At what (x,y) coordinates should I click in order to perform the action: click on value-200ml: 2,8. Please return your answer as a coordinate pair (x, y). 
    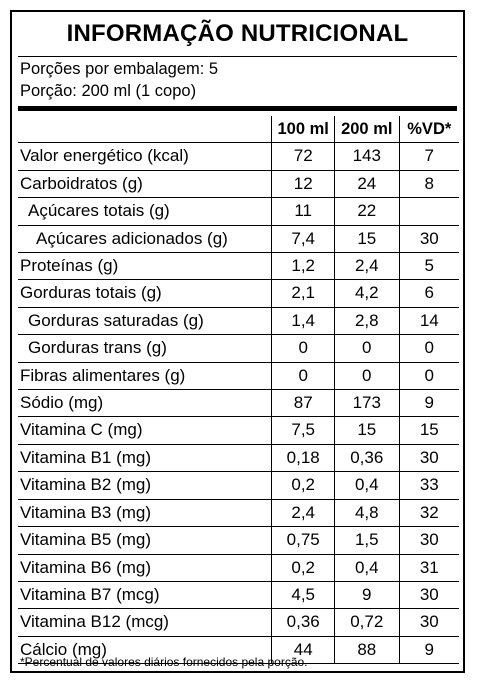
    Looking at the image, I should click on (367, 321).